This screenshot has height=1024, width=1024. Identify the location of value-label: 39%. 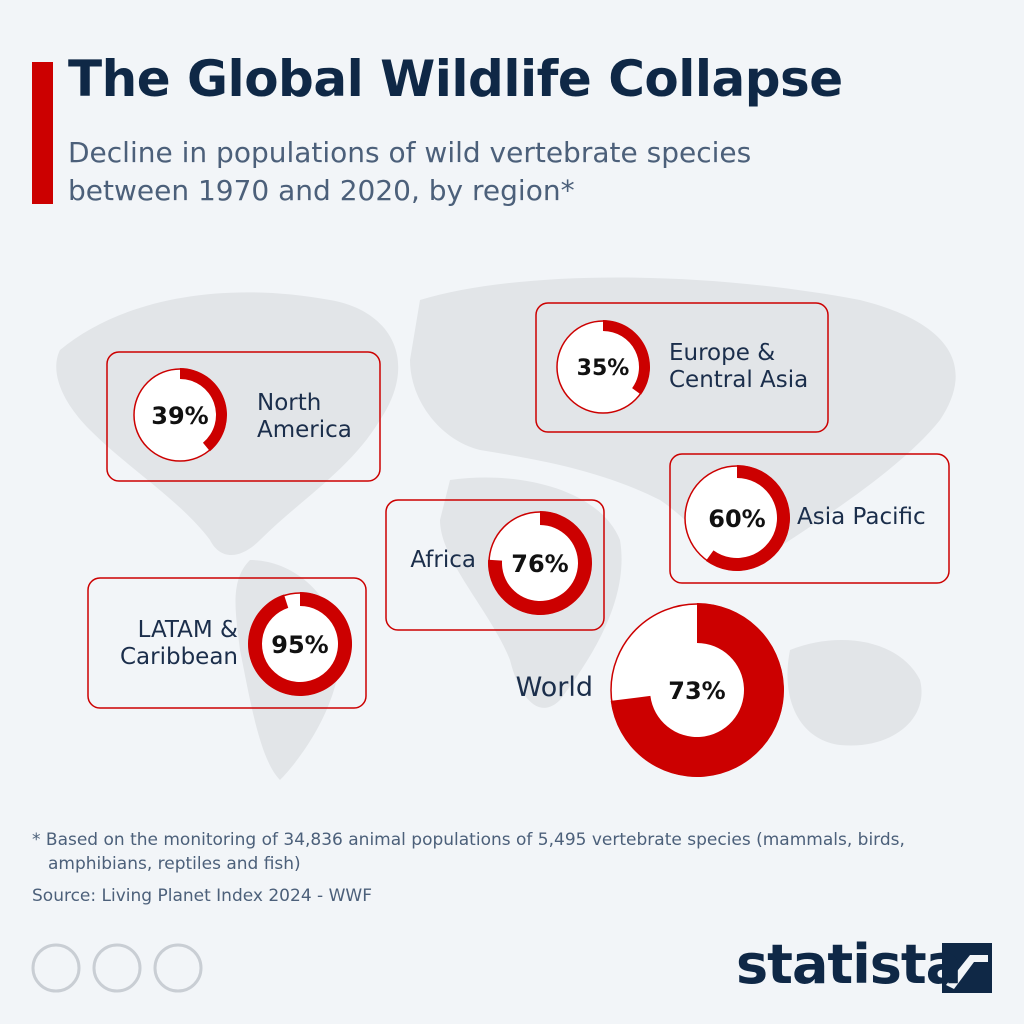
(179, 416).